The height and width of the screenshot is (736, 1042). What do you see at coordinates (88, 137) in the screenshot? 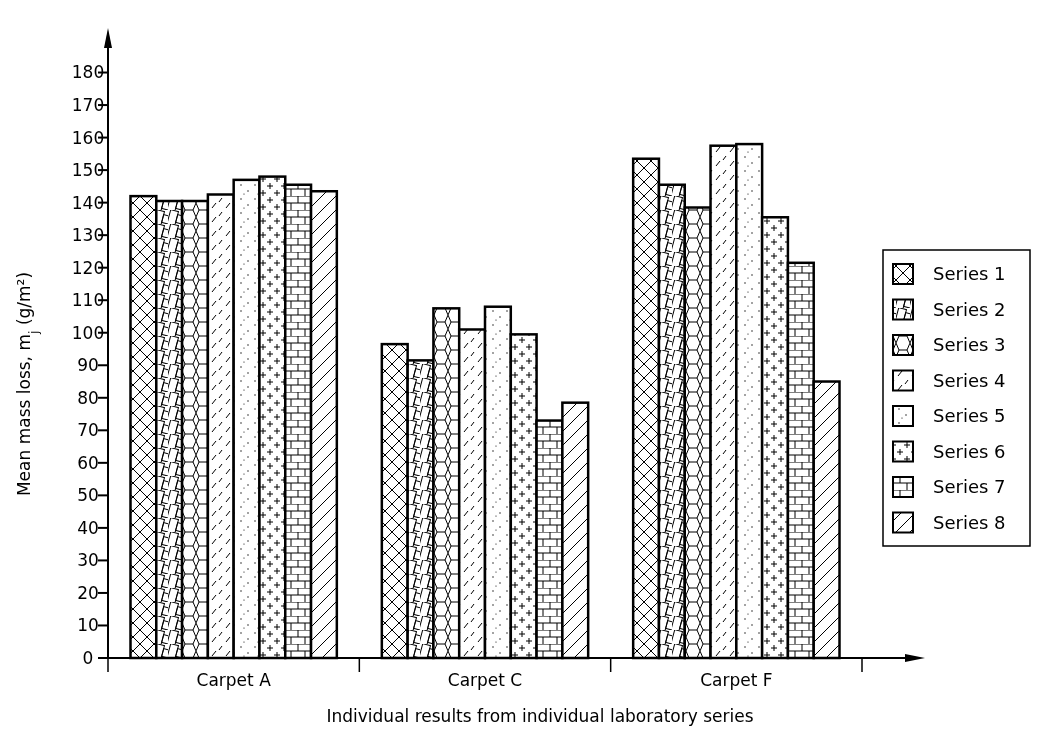
I see `y-tick-label: 160` at bounding box center [88, 137].